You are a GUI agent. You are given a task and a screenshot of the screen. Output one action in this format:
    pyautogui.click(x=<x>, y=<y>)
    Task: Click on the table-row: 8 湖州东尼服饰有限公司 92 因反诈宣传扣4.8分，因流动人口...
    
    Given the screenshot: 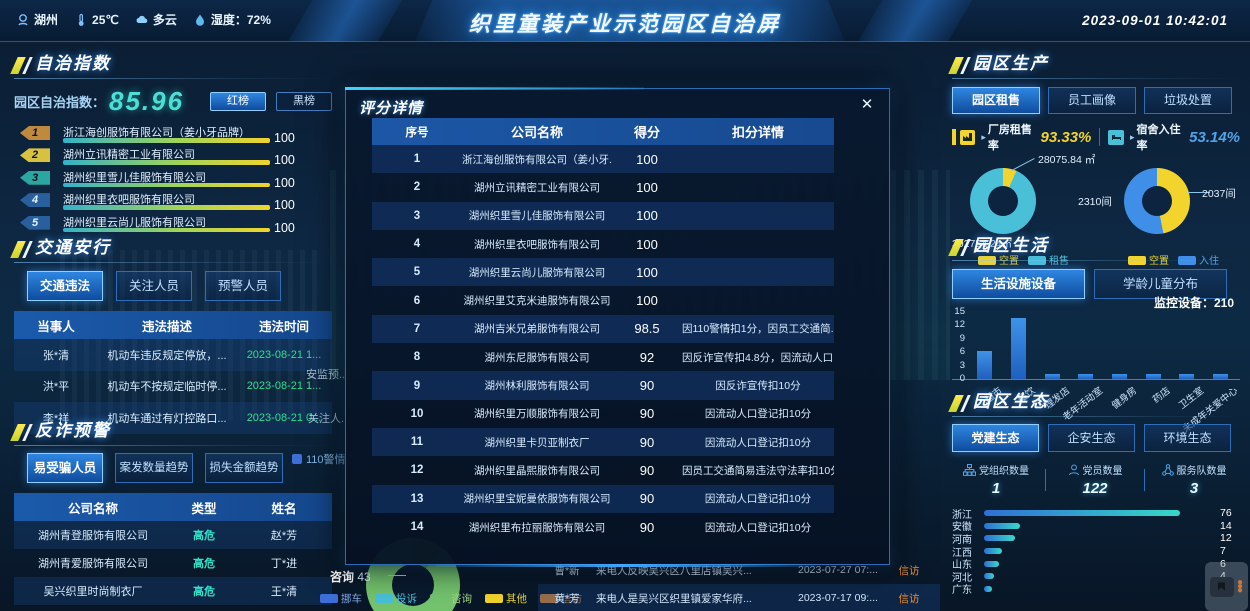 What is the action you would take?
    pyautogui.click(x=623, y=357)
    